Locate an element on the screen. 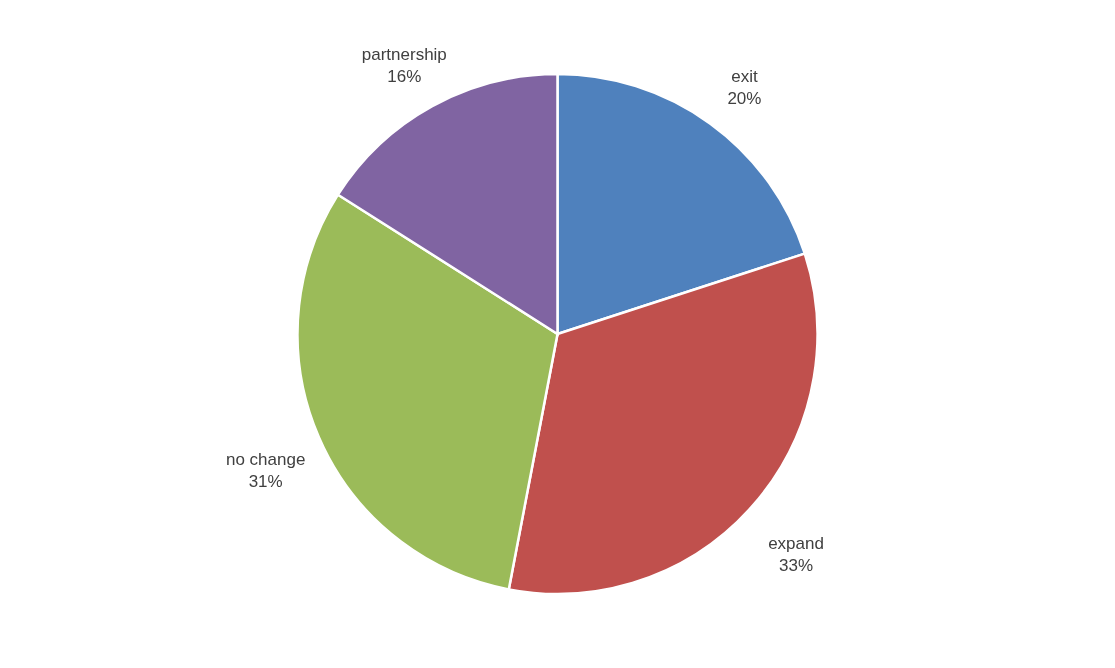  slice-label: partnership is located at coordinates (404, 55).